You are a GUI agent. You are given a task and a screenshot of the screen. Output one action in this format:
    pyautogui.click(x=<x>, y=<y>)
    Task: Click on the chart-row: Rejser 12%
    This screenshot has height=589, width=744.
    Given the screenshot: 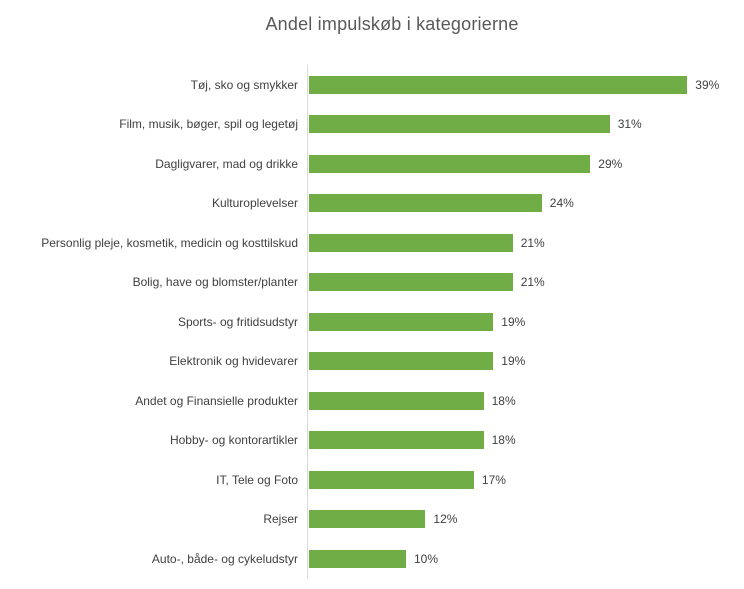 What is the action you would take?
    pyautogui.click(x=372, y=519)
    